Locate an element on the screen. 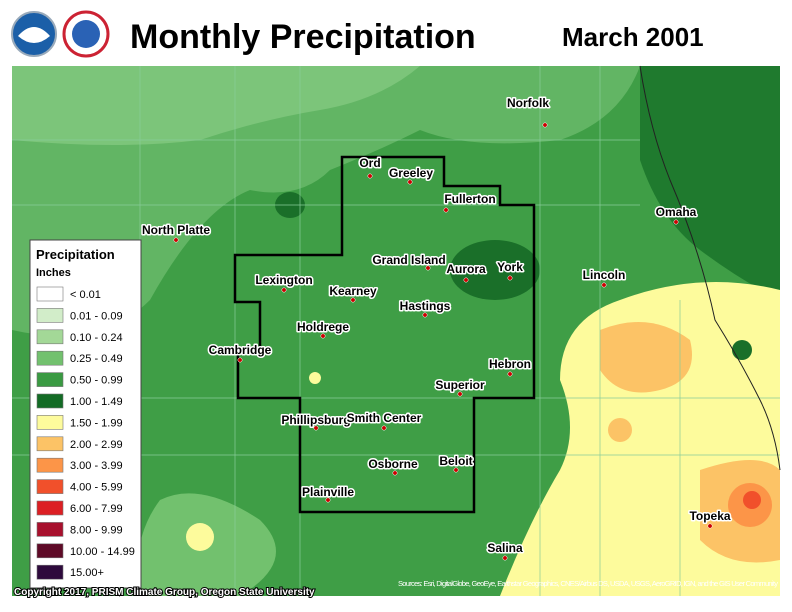 The width and height of the screenshot is (792, 612). legend-label: 4.00 - 5.99 is located at coordinates (96, 488).